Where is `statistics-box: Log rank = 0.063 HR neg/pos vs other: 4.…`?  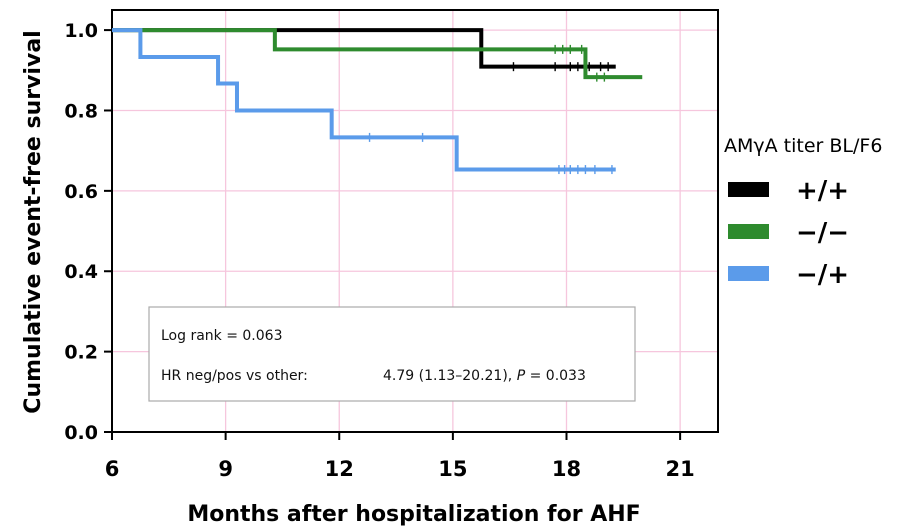 statistics-box: Log rank = 0.063 HR neg/pos vs other: 4.… is located at coordinates (392, 354).